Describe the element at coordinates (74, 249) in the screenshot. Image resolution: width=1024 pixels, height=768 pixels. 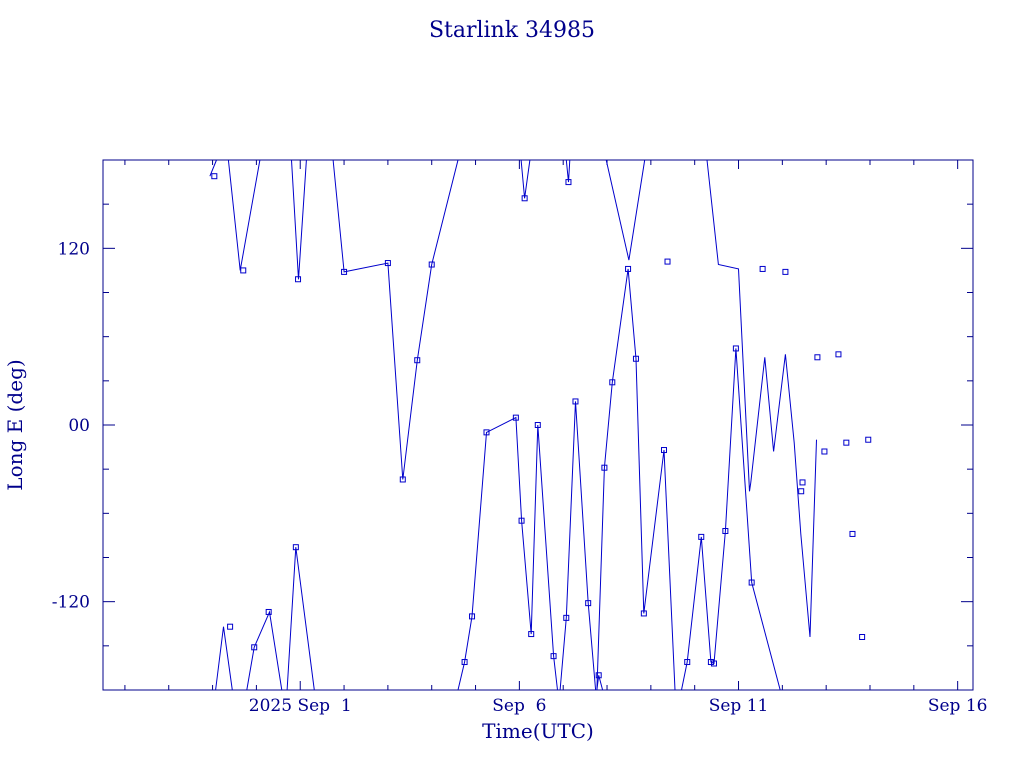
I see `y-tick-label: 120` at that location.